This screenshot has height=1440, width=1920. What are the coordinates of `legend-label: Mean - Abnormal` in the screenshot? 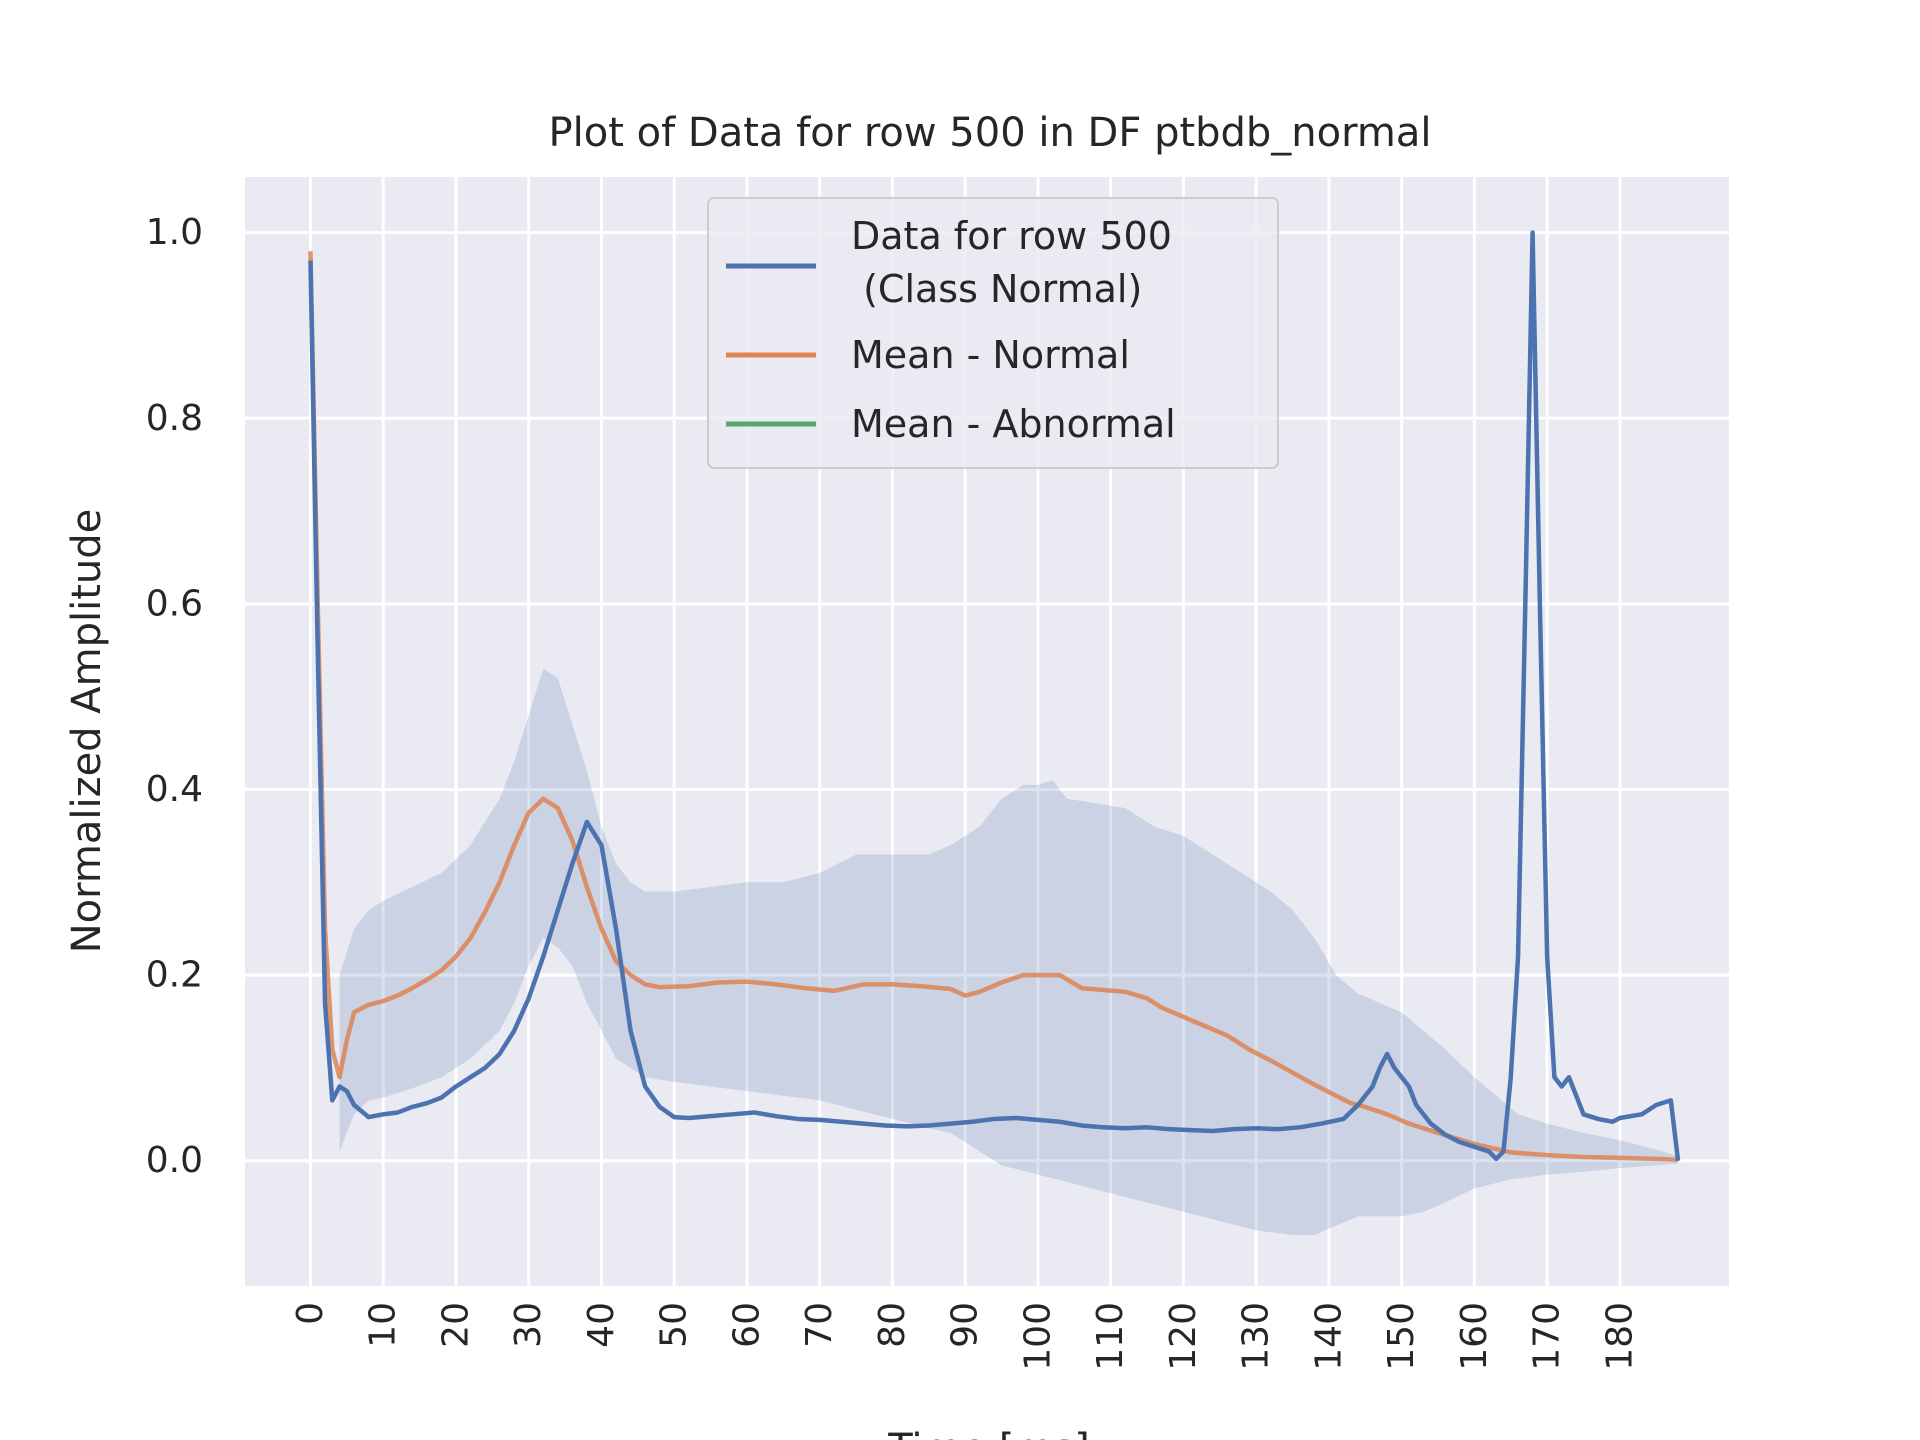 It's located at (1013, 424).